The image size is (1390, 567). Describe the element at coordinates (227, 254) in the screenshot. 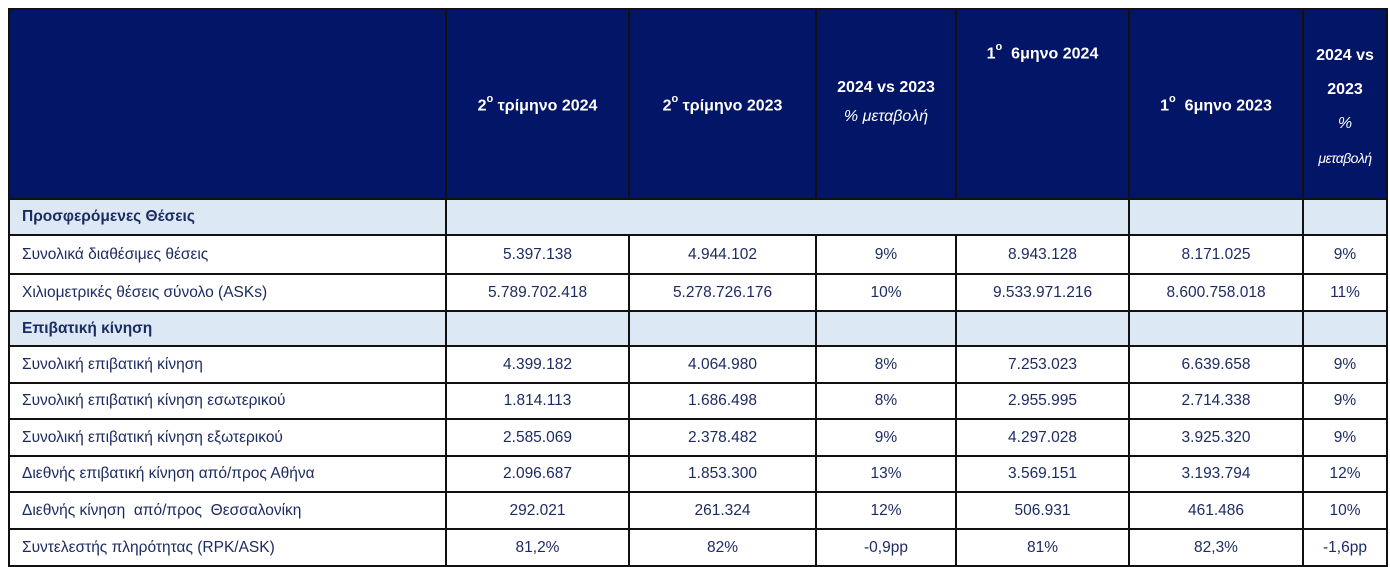

I see `row-label: Συνολικά διαθέσιμες θέσεις` at that location.